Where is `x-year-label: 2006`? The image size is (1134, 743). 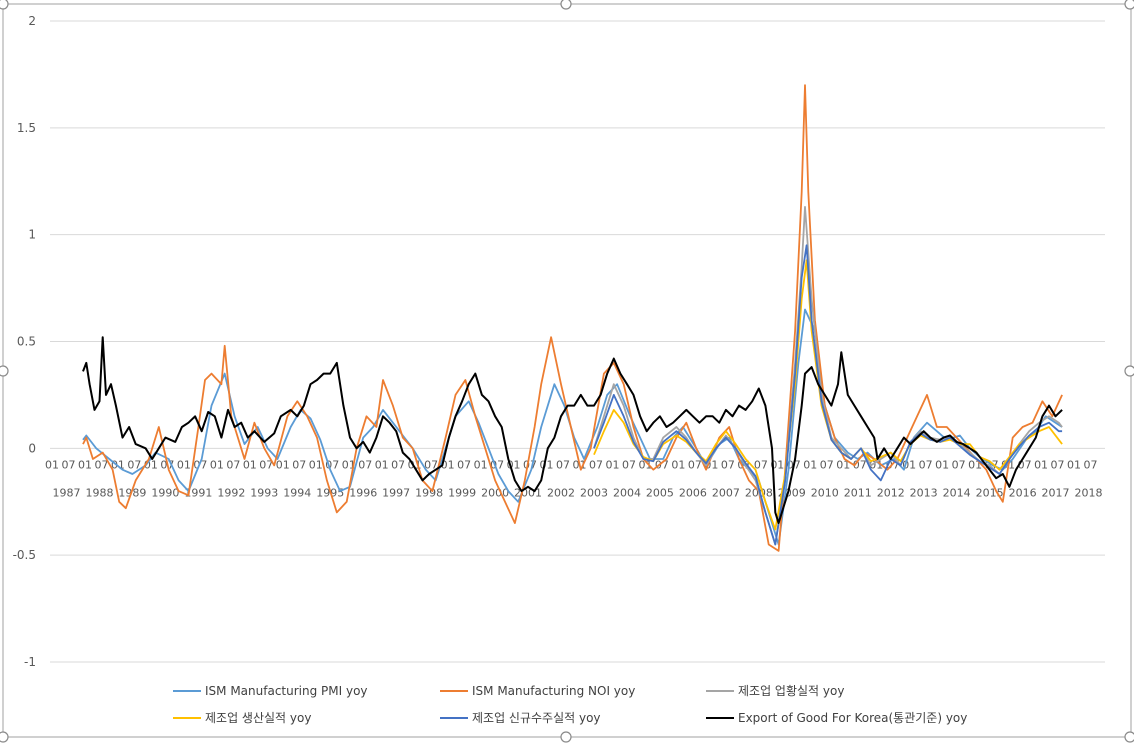 x-year-label: 2006 is located at coordinates (693, 492).